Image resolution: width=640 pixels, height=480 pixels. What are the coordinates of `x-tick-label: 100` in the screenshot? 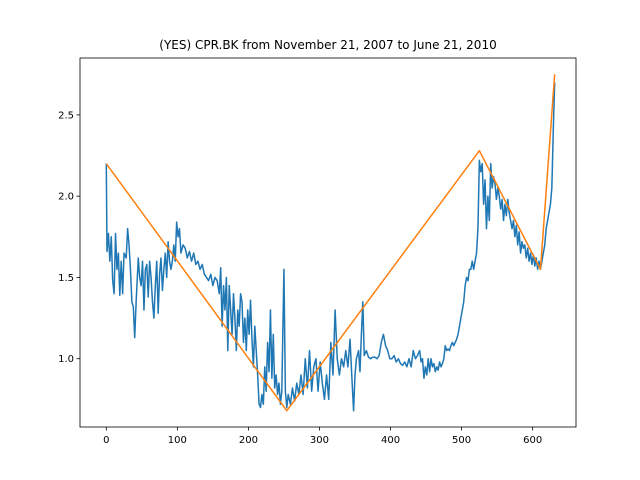 It's located at (177, 440).